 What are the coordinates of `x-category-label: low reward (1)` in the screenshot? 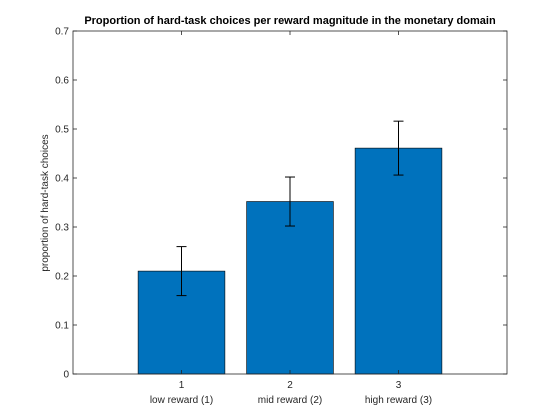 It's located at (181, 400).